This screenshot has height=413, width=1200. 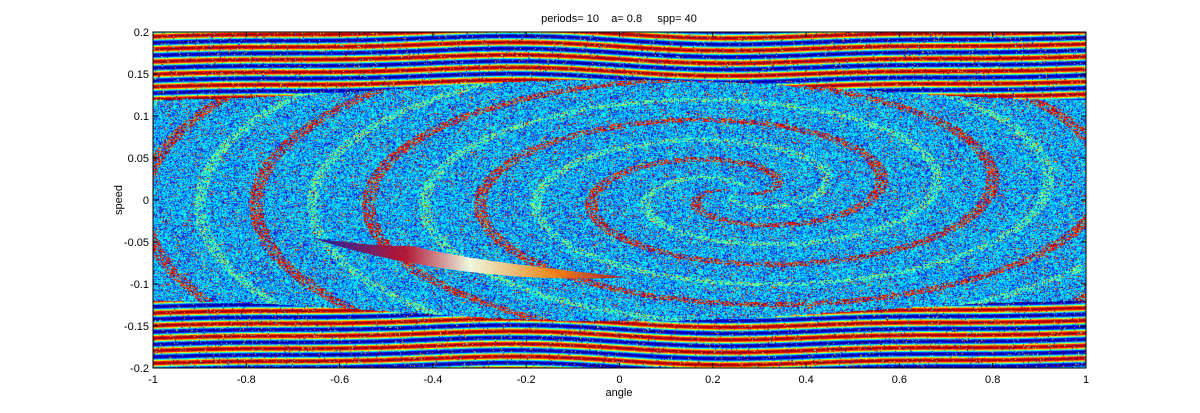 What do you see at coordinates (119, 200) in the screenshot?
I see `y-axis-label: speed` at bounding box center [119, 200].